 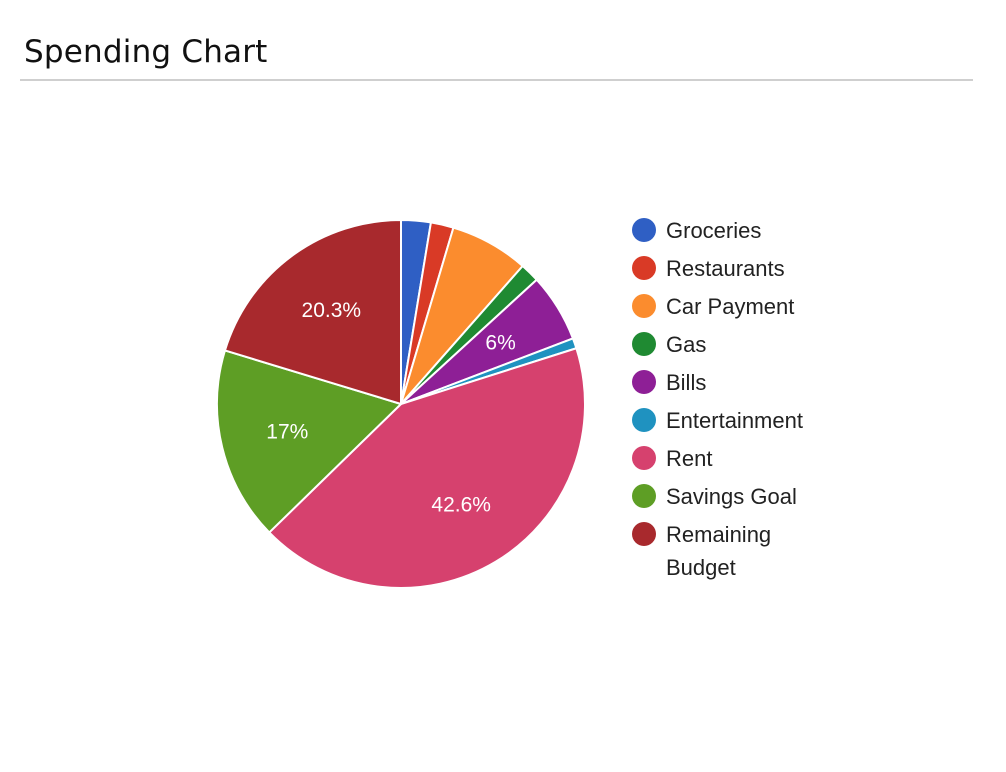 I want to click on legend-swatch-groceries, so click(x=644, y=230).